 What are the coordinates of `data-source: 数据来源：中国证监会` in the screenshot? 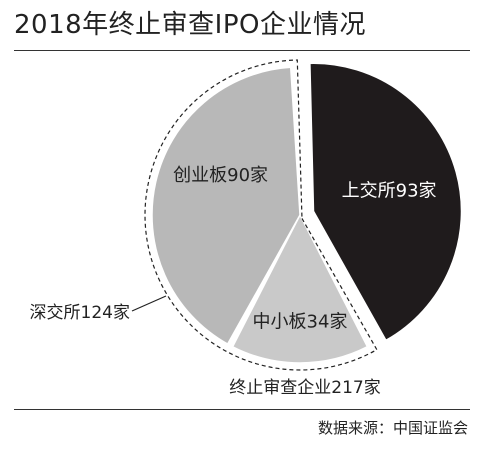 It's located at (392, 428).